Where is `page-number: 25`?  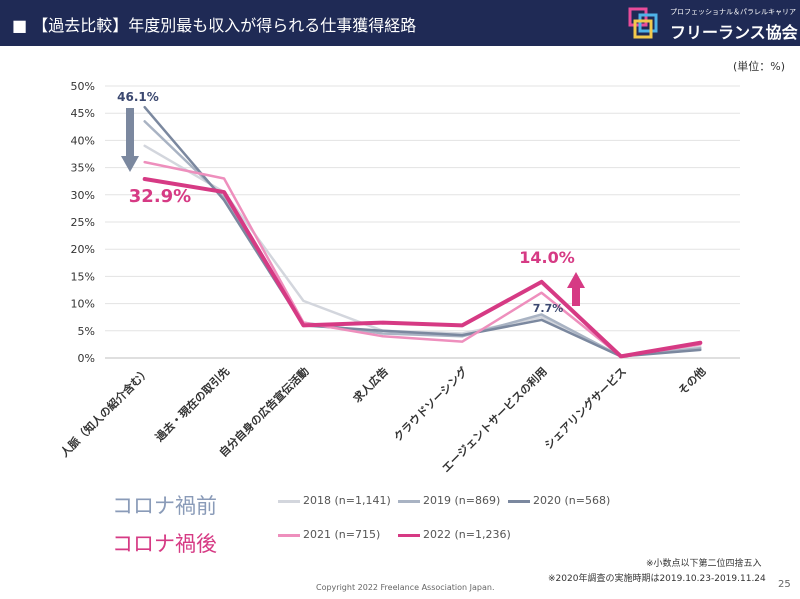 page-number: 25 is located at coordinates (784, 584).